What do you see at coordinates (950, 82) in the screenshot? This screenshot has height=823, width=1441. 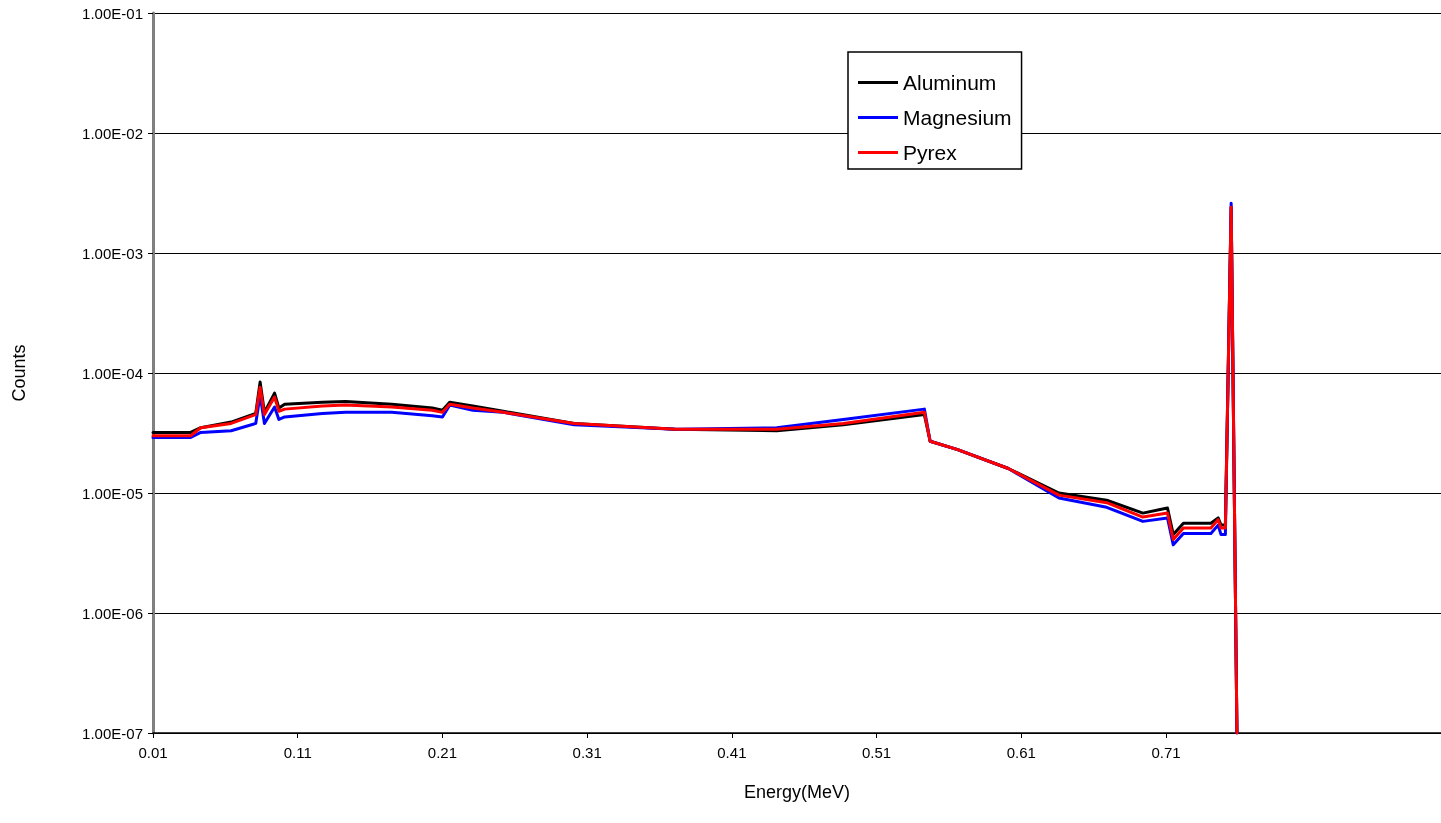 I see `legend-label: Aluminum` at bounding box center [950, 82].